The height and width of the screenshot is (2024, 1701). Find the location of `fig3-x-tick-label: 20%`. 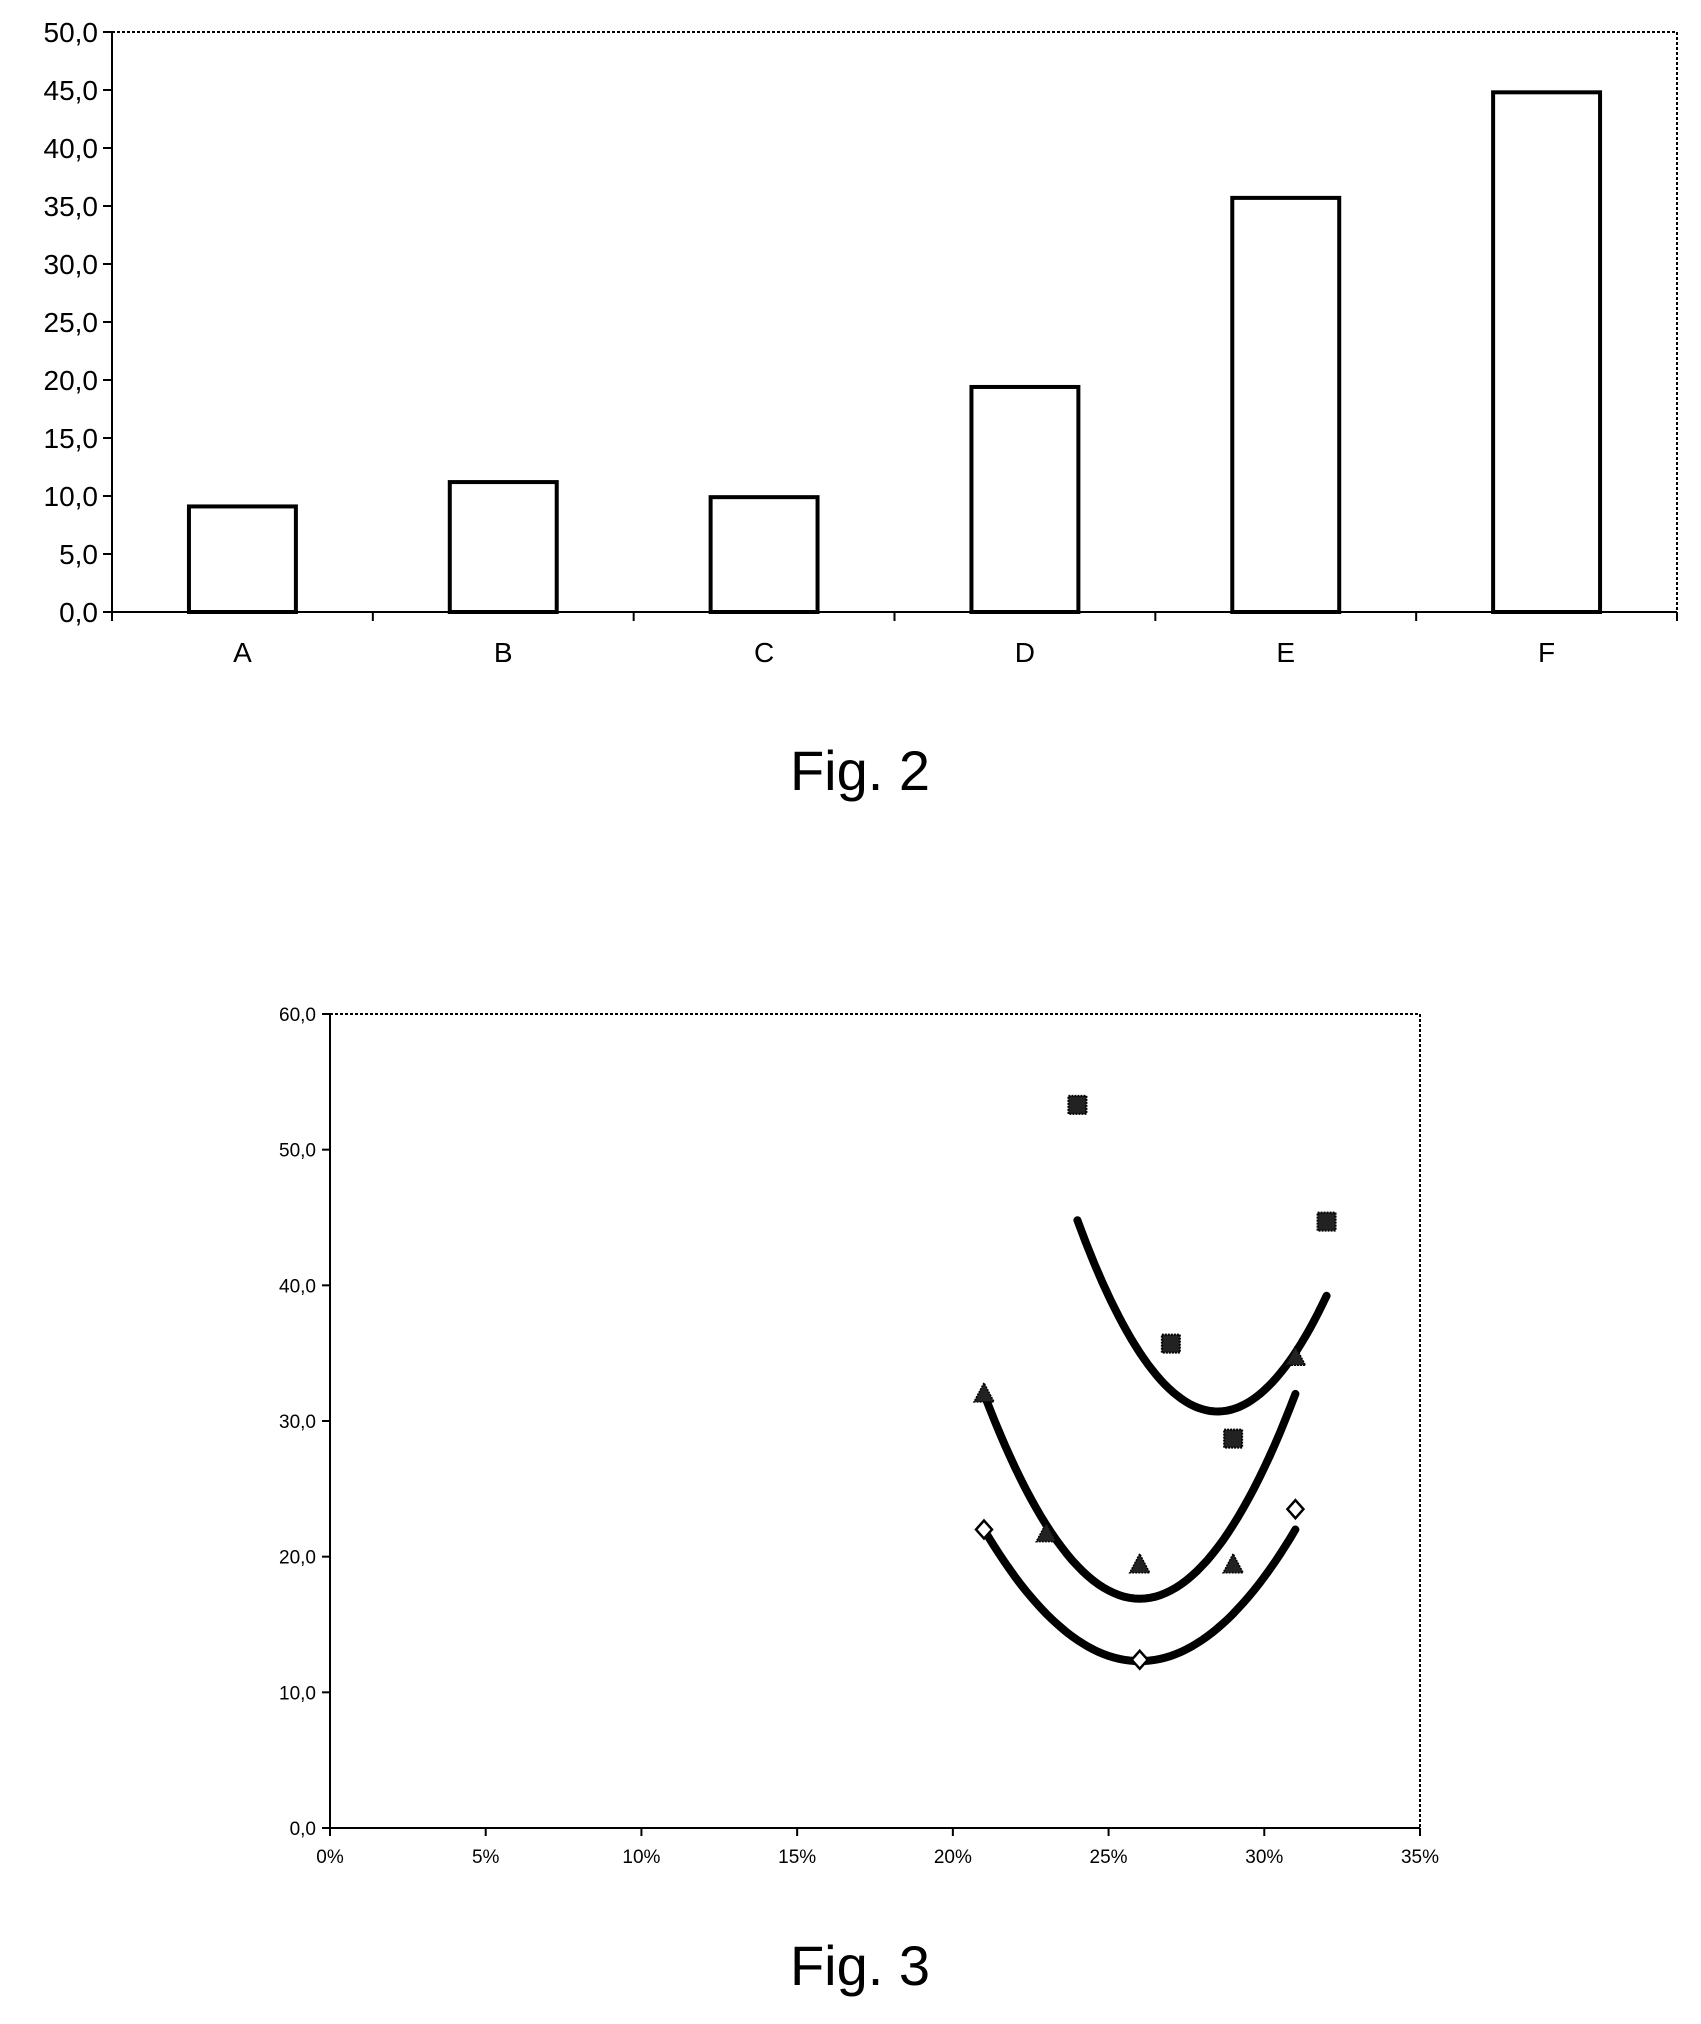

fig3-x-tick-label: 20% is located at coordinates (953, 1857).